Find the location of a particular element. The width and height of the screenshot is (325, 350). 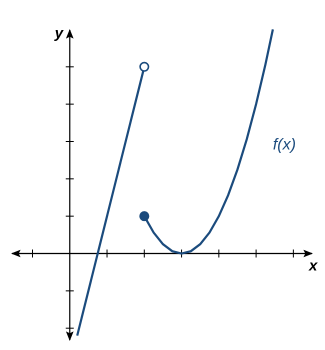

open-endpoint is located at coordinates (144, 66).